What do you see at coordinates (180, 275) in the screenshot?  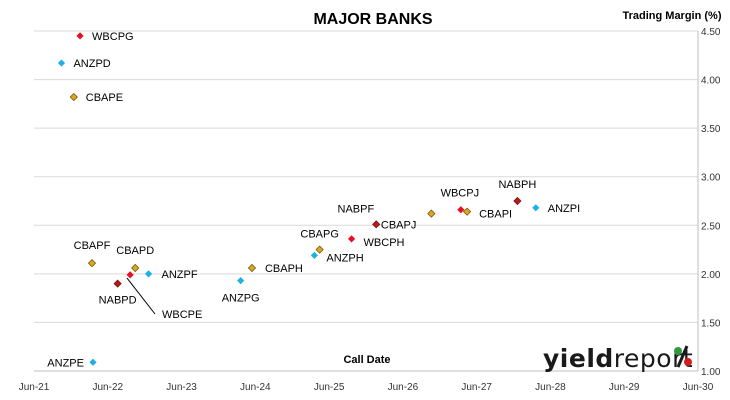 I see `label-anzpf: ANZPF` at bounding box center [180, 275].